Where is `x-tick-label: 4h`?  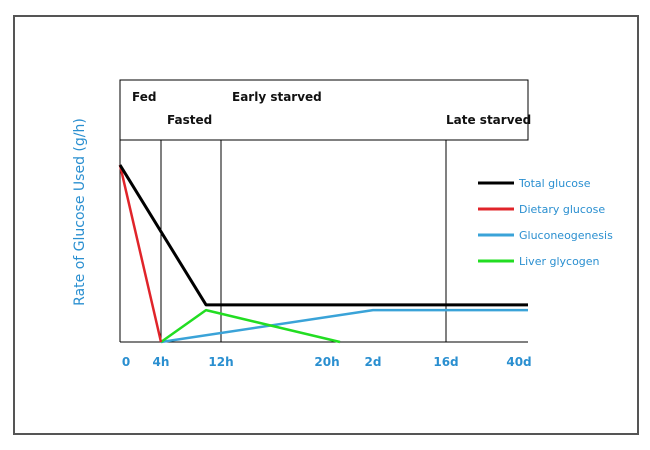 x-tick-label: 4h is located at coordinates (161, 362).